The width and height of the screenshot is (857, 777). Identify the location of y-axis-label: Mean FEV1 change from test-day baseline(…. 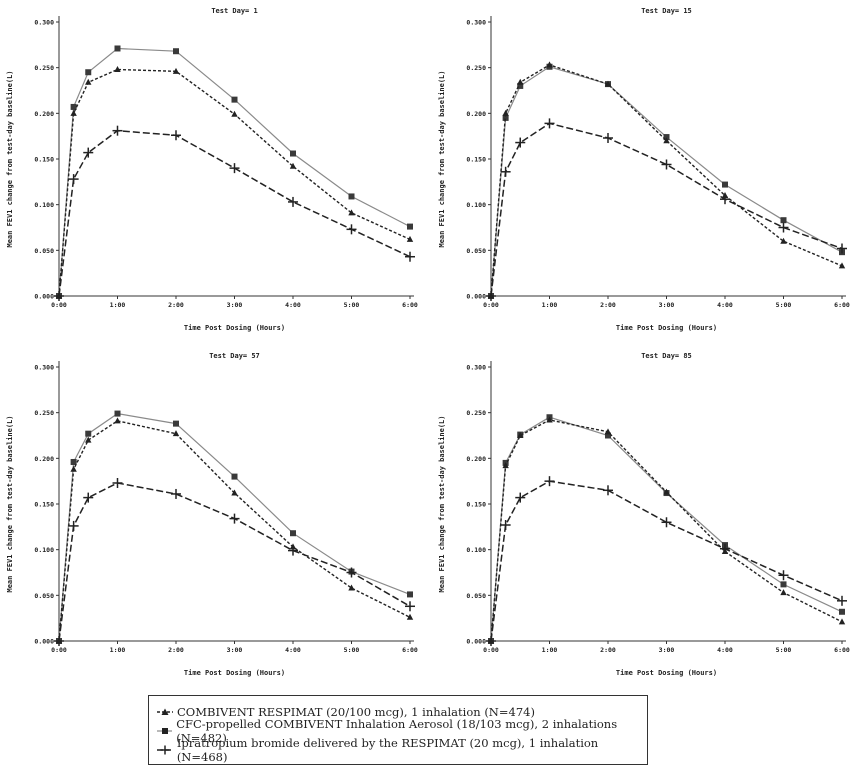
(10, 158).